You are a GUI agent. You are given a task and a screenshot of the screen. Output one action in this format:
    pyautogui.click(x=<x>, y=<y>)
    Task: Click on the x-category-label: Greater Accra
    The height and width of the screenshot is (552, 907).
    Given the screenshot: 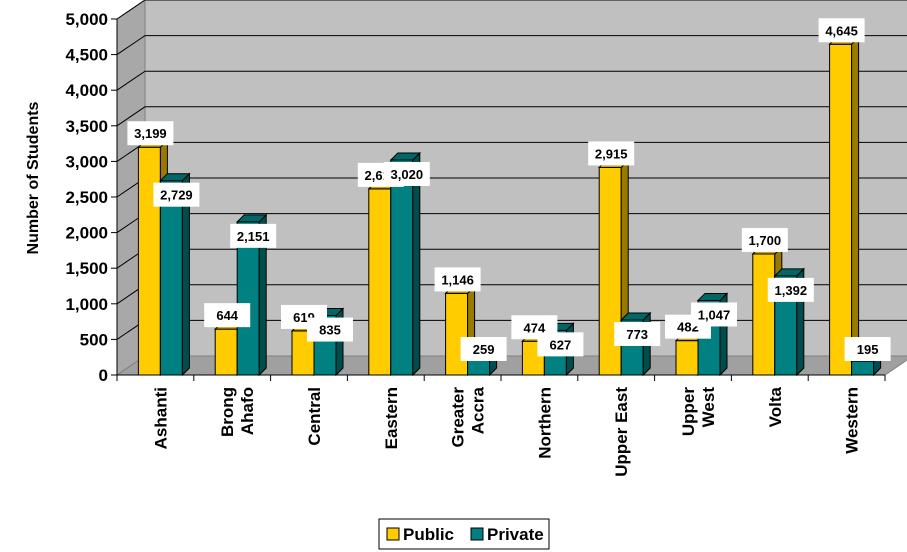 What is the action you would take?
    pyautogui.click(x=468, y=416)
    